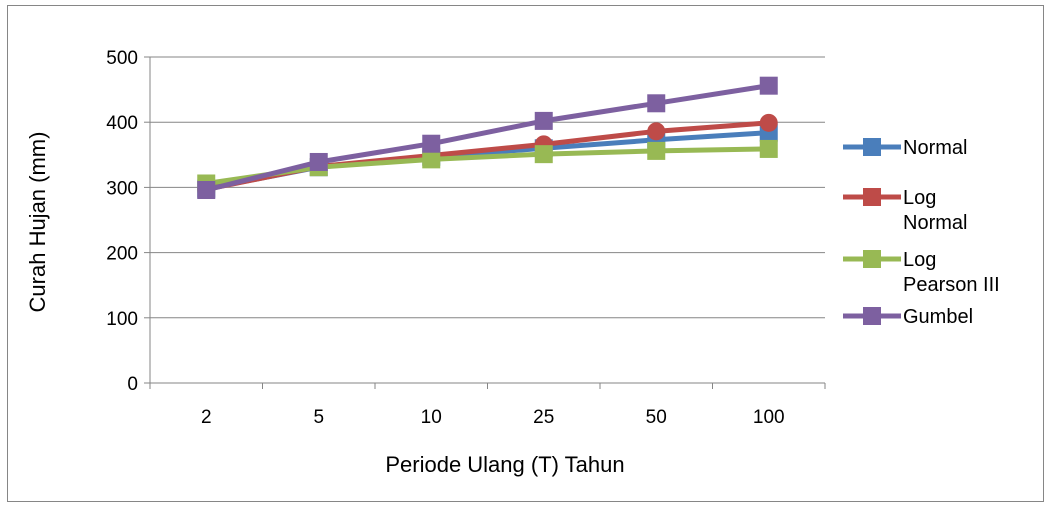 Image resolution: width=1053 pixels, height=510 pixels. What do you see at coordinates (206, 417) in the screenshot?
I see `x-tick-label: 2` at bounding box center [206, 417].